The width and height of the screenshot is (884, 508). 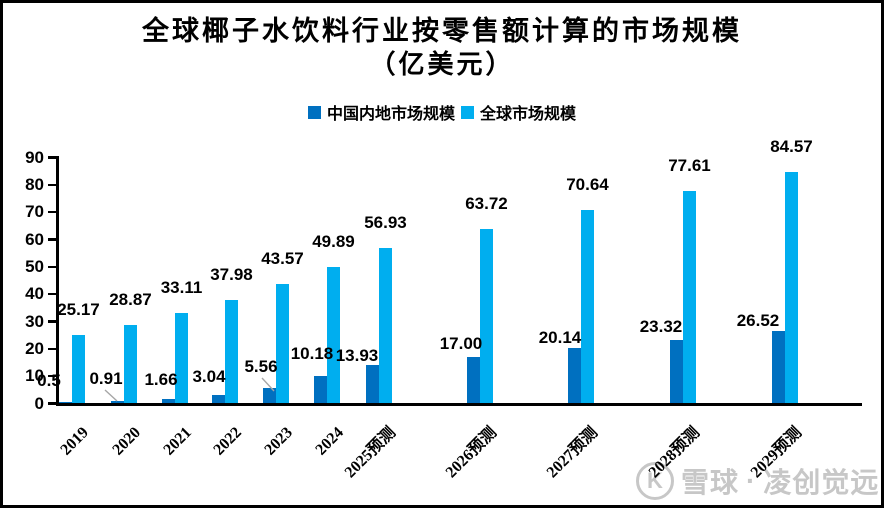 I want to click on y-axis-label-40: 40, so click(x=34, y=294).